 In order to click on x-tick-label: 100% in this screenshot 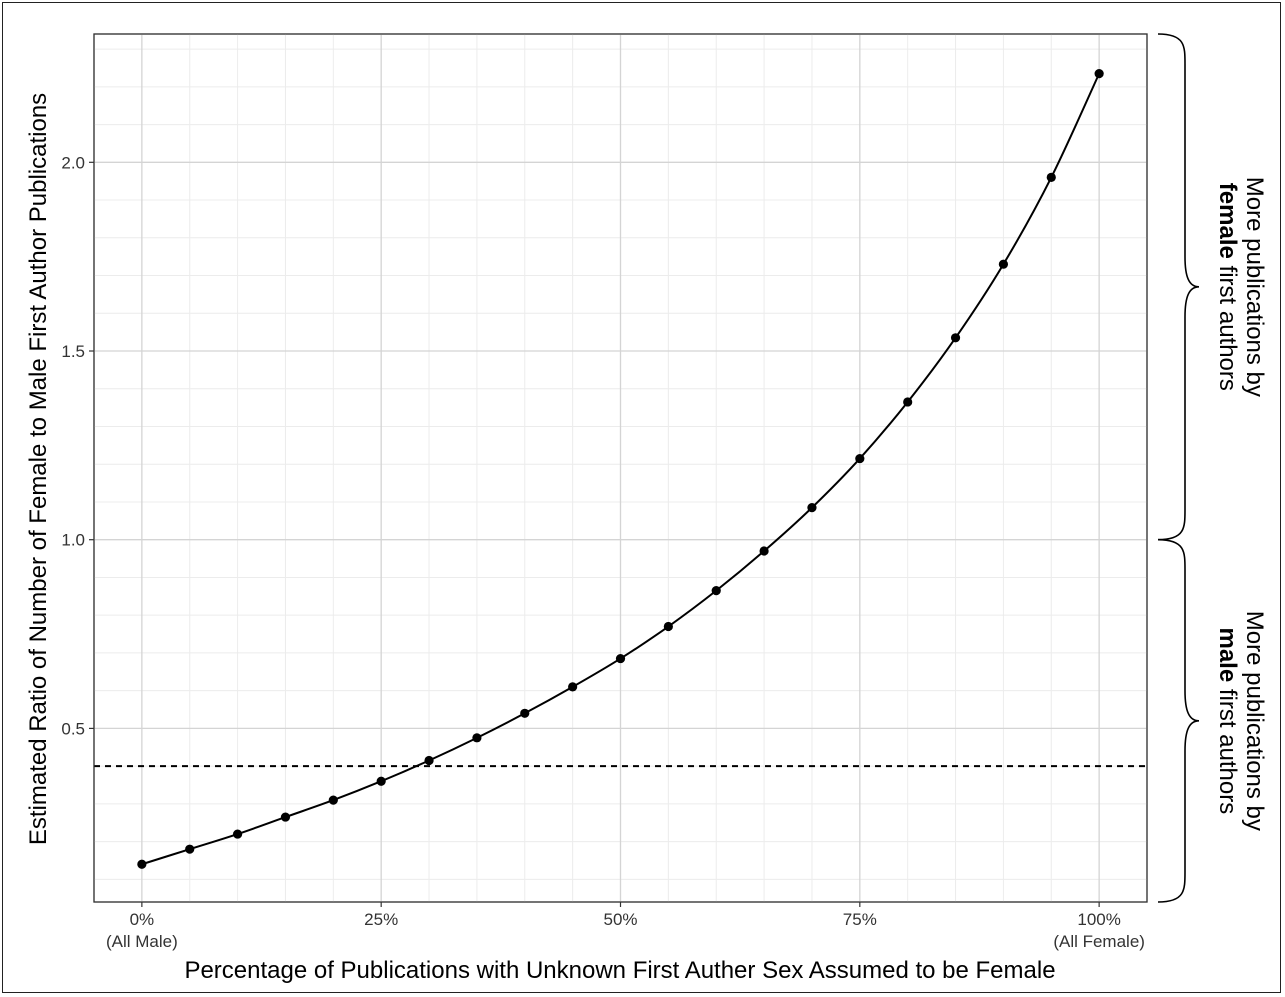, I will do `click(1098, 919)`.